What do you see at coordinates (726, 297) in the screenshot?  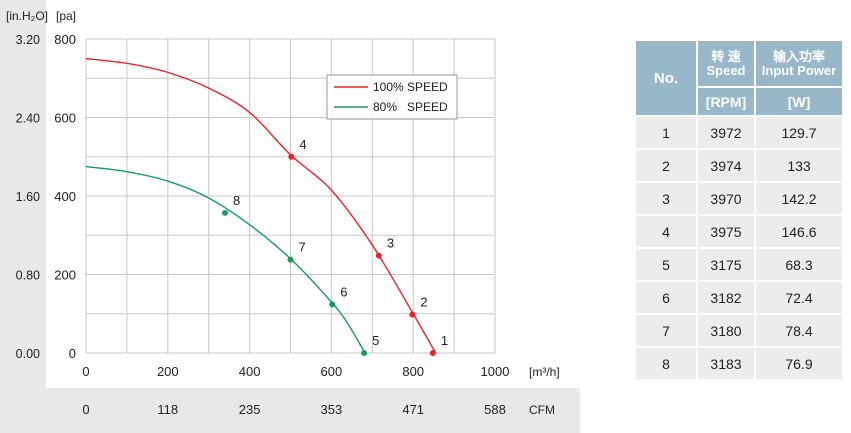 I see `cell-speed: 3182` at bounding box center [726, 297].